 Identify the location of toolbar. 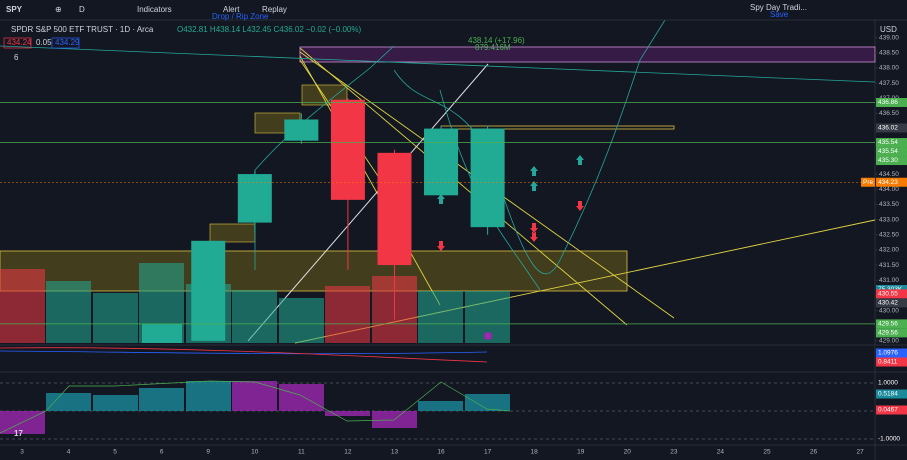
(453, 10).